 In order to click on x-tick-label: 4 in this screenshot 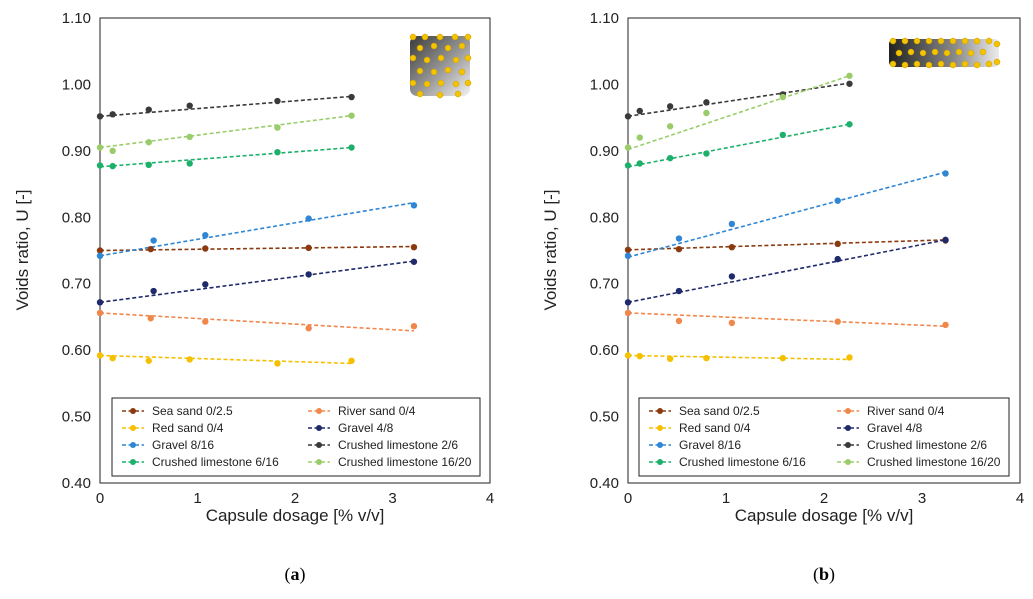, I will do `click(490, 498)`.